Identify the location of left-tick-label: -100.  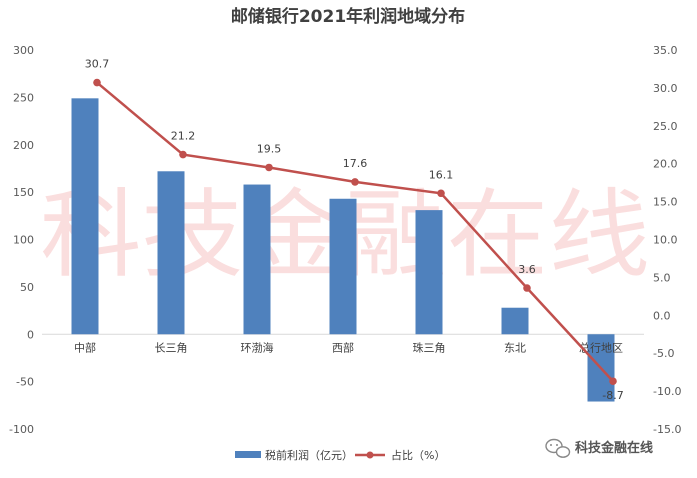
(21, 429).